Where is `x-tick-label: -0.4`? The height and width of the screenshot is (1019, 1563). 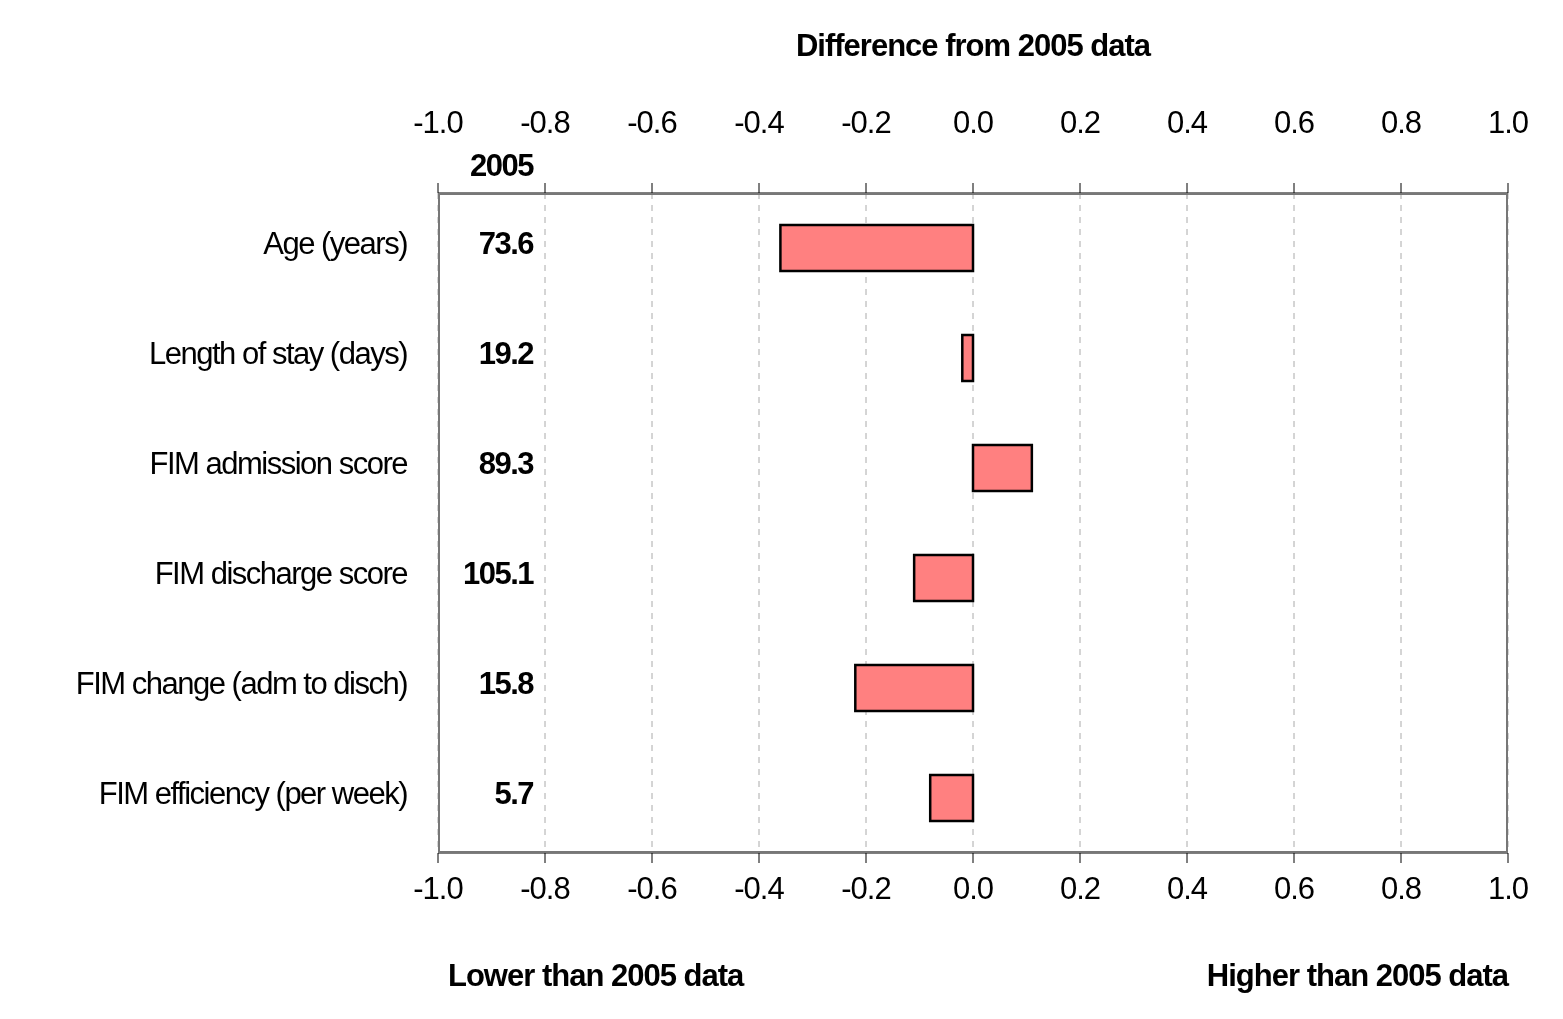
x-tick-label: -0.4 is located at coordinates (759, 889).